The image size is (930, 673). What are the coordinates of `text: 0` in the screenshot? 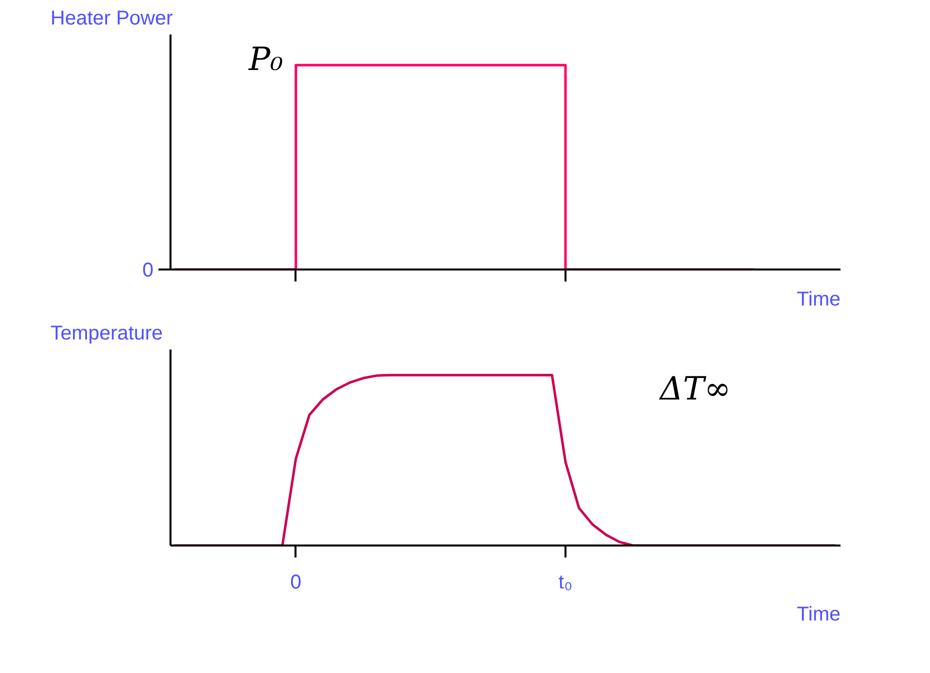 It's located at (148, 271).